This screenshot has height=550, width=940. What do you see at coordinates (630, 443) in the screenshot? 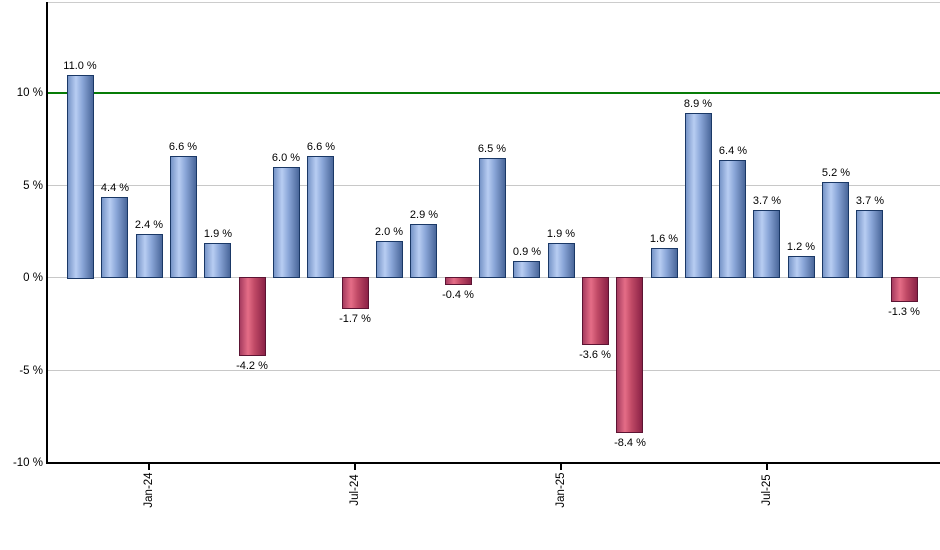
I see `bar-value-label: -8.4 %` at bounding box center [630, 443].